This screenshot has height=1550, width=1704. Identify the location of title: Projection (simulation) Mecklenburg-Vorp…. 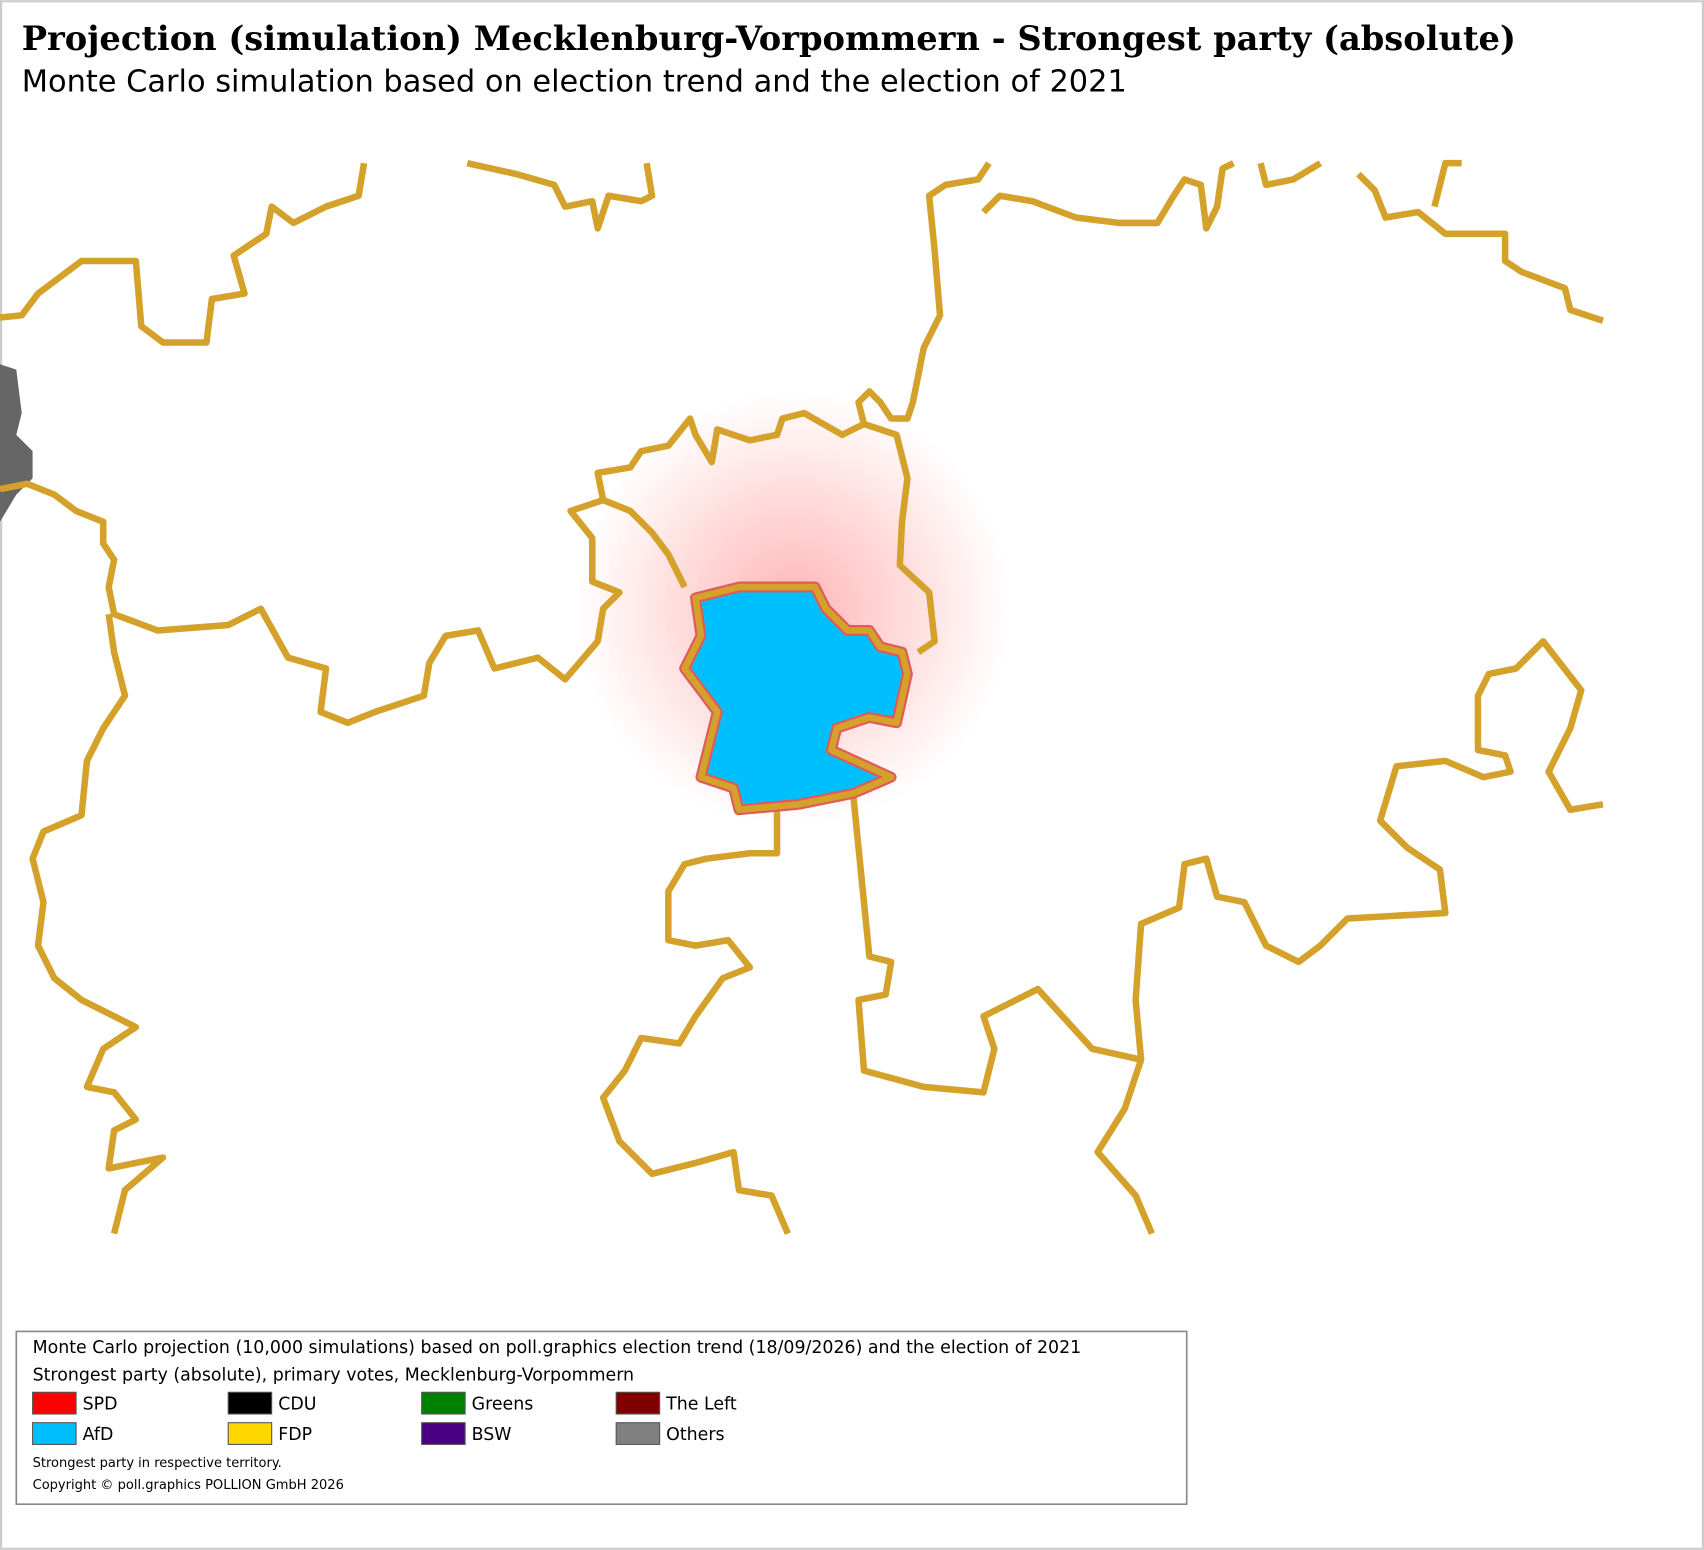
(769, 38).